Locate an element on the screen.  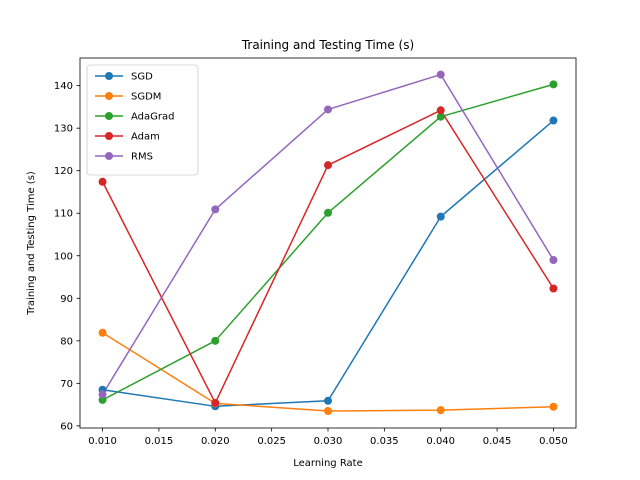
legend-marker-adam is located at coordinates (109, 136).